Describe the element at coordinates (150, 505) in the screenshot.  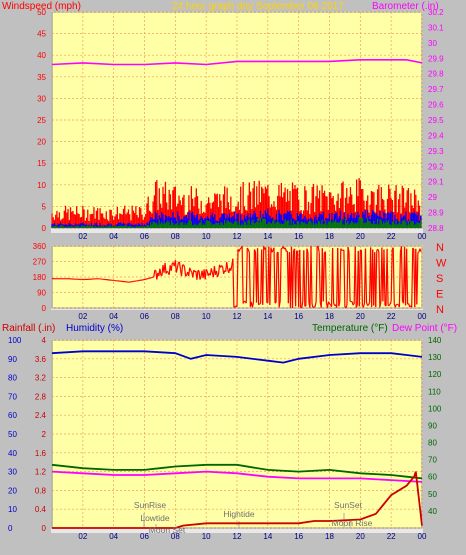
I see `event-annotation: SunRise` at that location.